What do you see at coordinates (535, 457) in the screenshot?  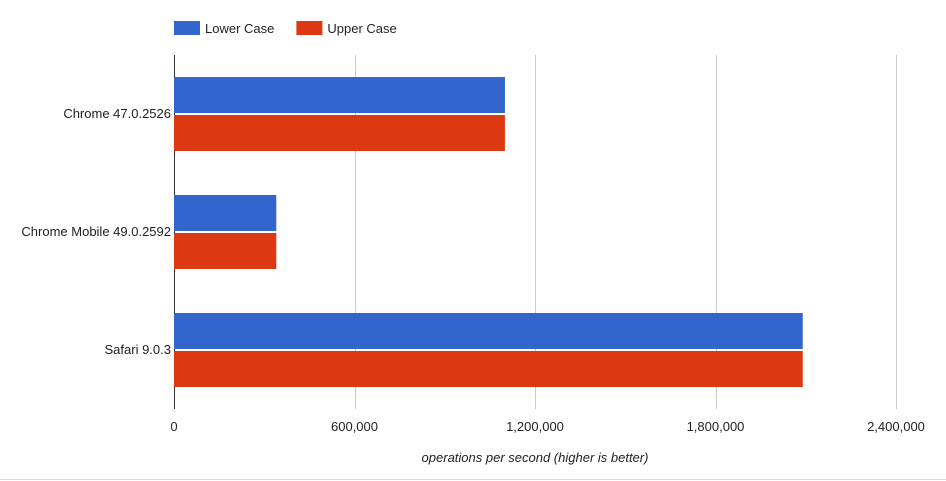 I see `x-axis-title: operations per second (higher is better)` at bounding box center [535, 457].